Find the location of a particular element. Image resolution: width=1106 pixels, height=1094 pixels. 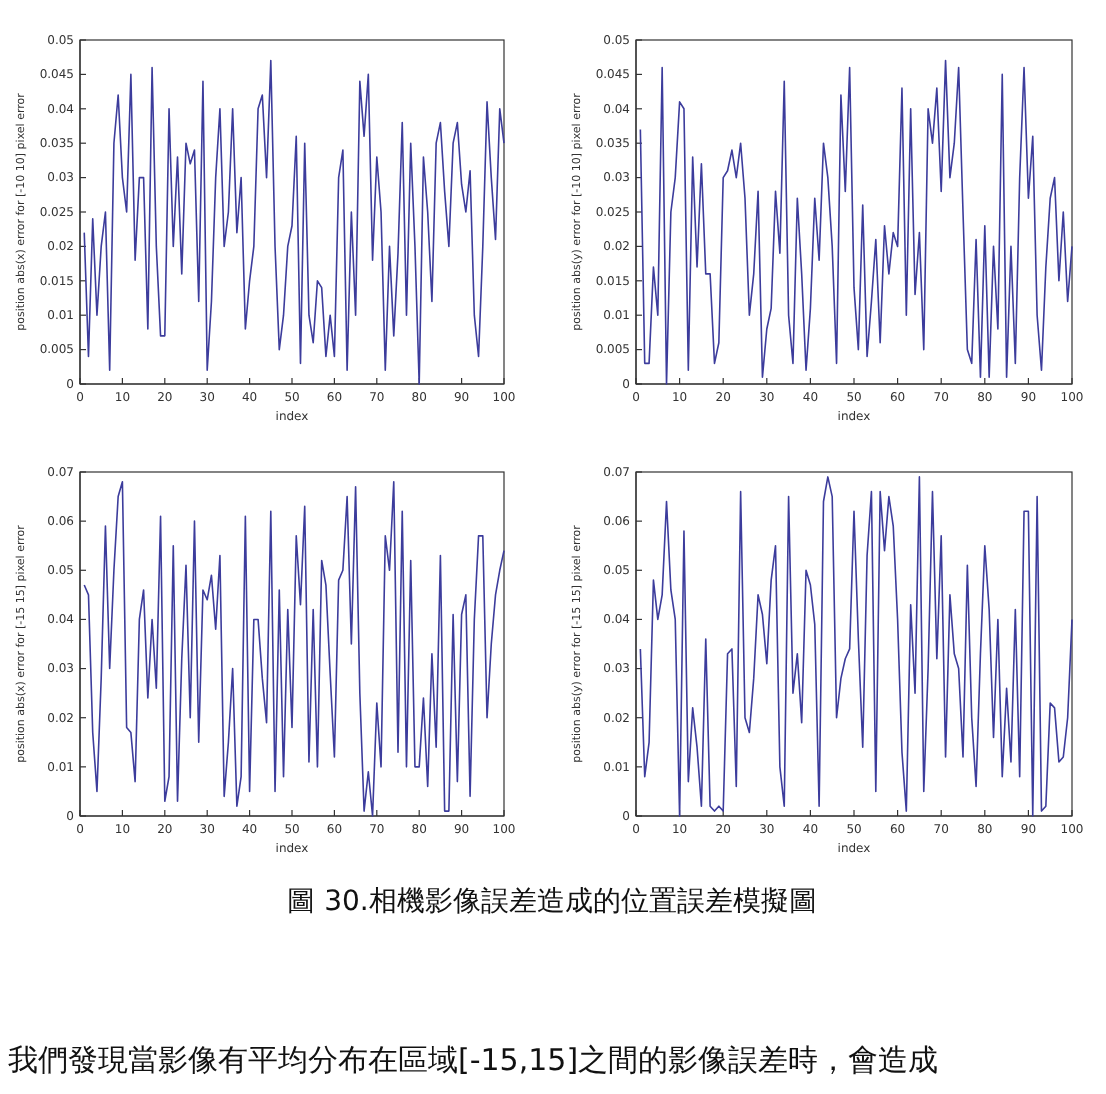

line-series is located at coordinates (856, 646).